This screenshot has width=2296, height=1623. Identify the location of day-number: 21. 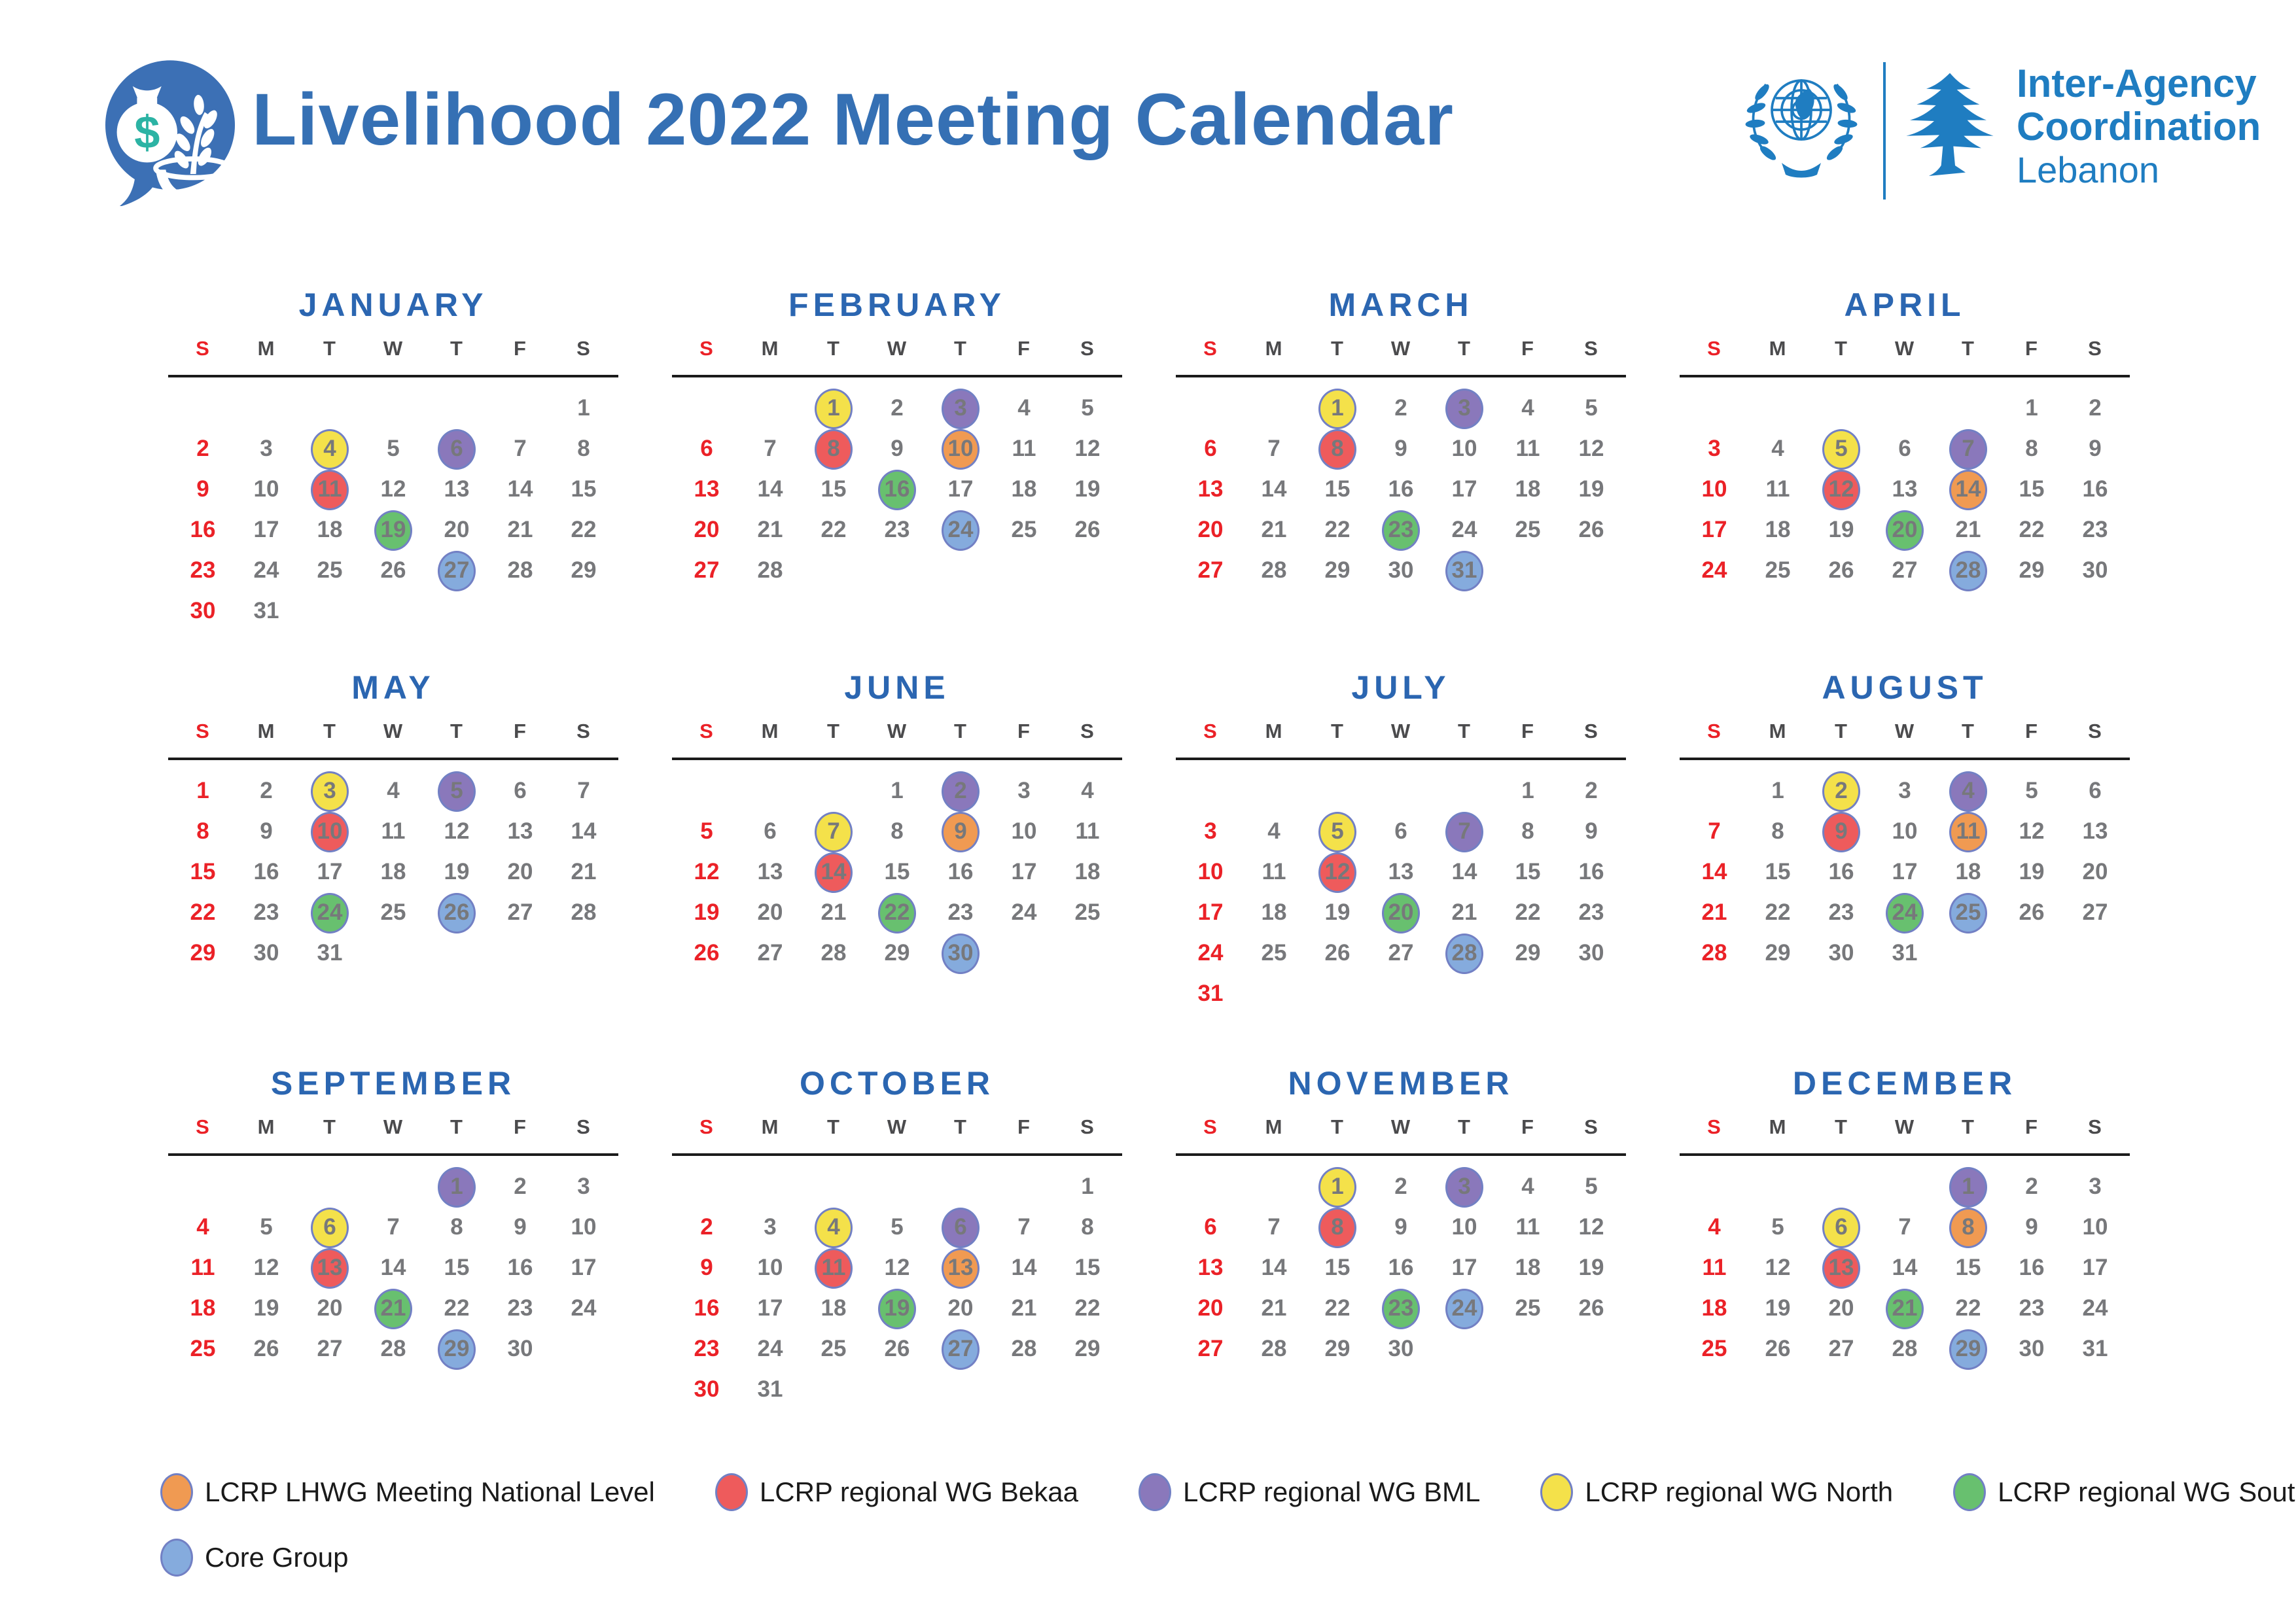
(520, 529).